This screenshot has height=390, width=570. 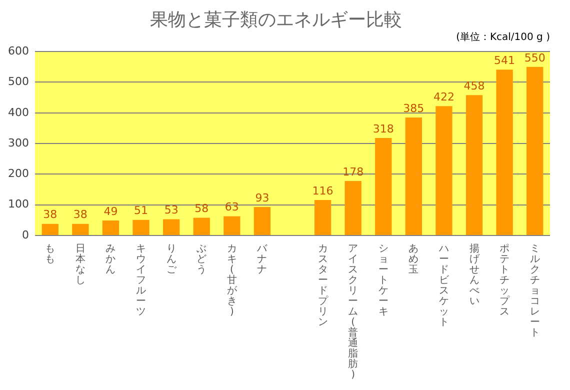 I want to click on data-label: 58, so click(x=201, y=209).